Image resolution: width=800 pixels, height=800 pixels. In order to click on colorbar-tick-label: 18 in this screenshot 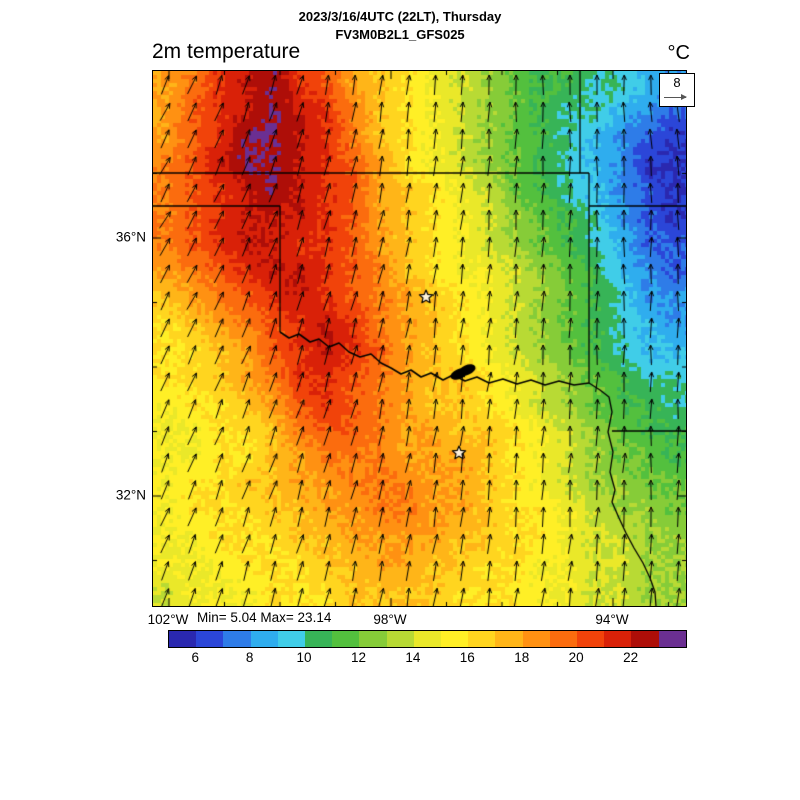, I will do `click(522, 657)`.